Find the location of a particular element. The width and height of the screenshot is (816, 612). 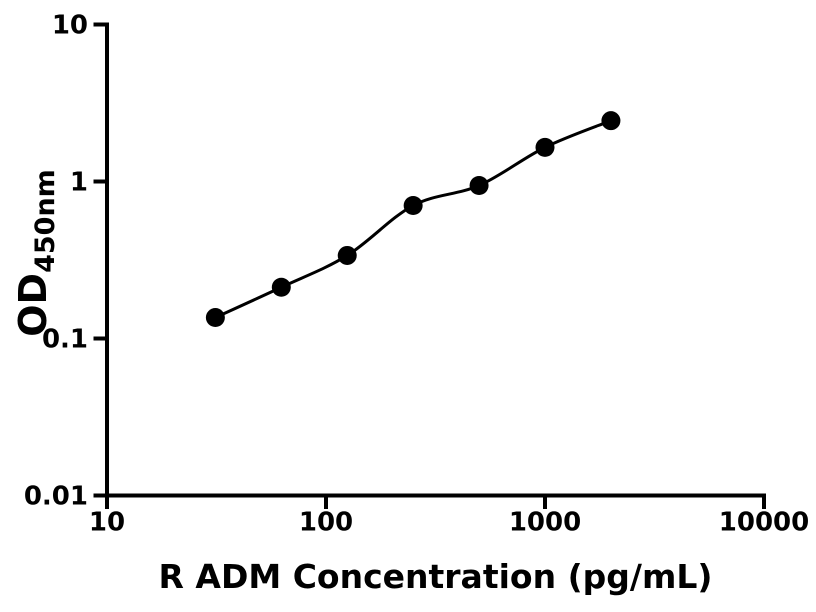

y-axis-title-subscript: 450nm is located at coordinates (45, 221).